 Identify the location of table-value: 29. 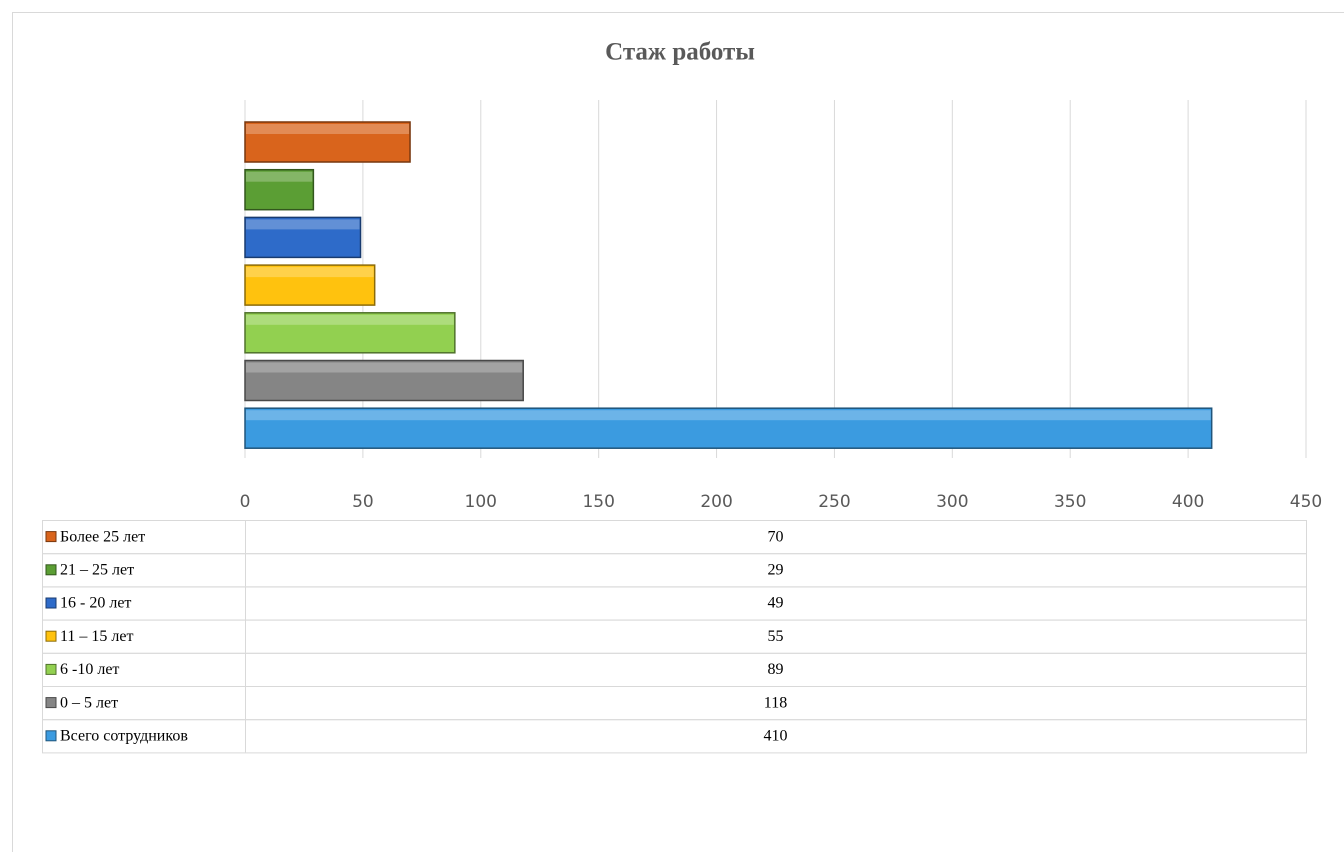
(776, 569).